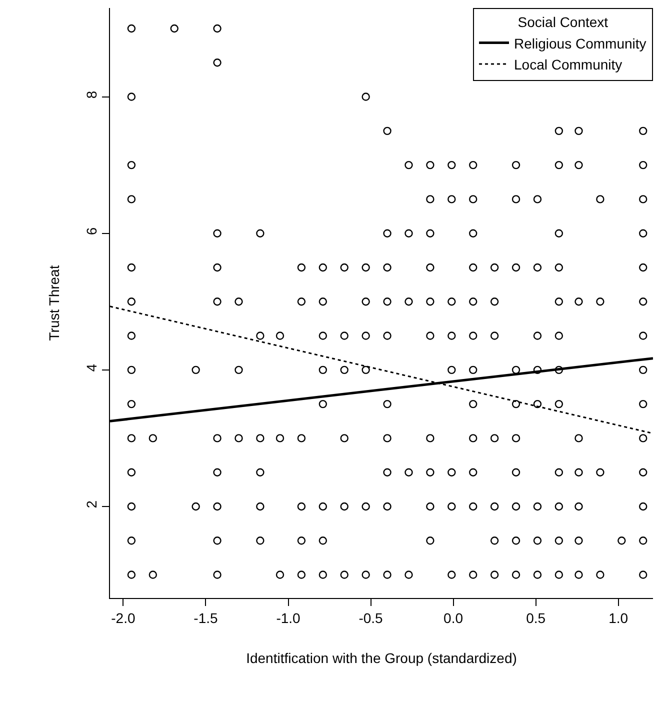  Describe the element at coordinates (206, 618) in the screenshot. I see `x-tick-label: -1.5` at that location.